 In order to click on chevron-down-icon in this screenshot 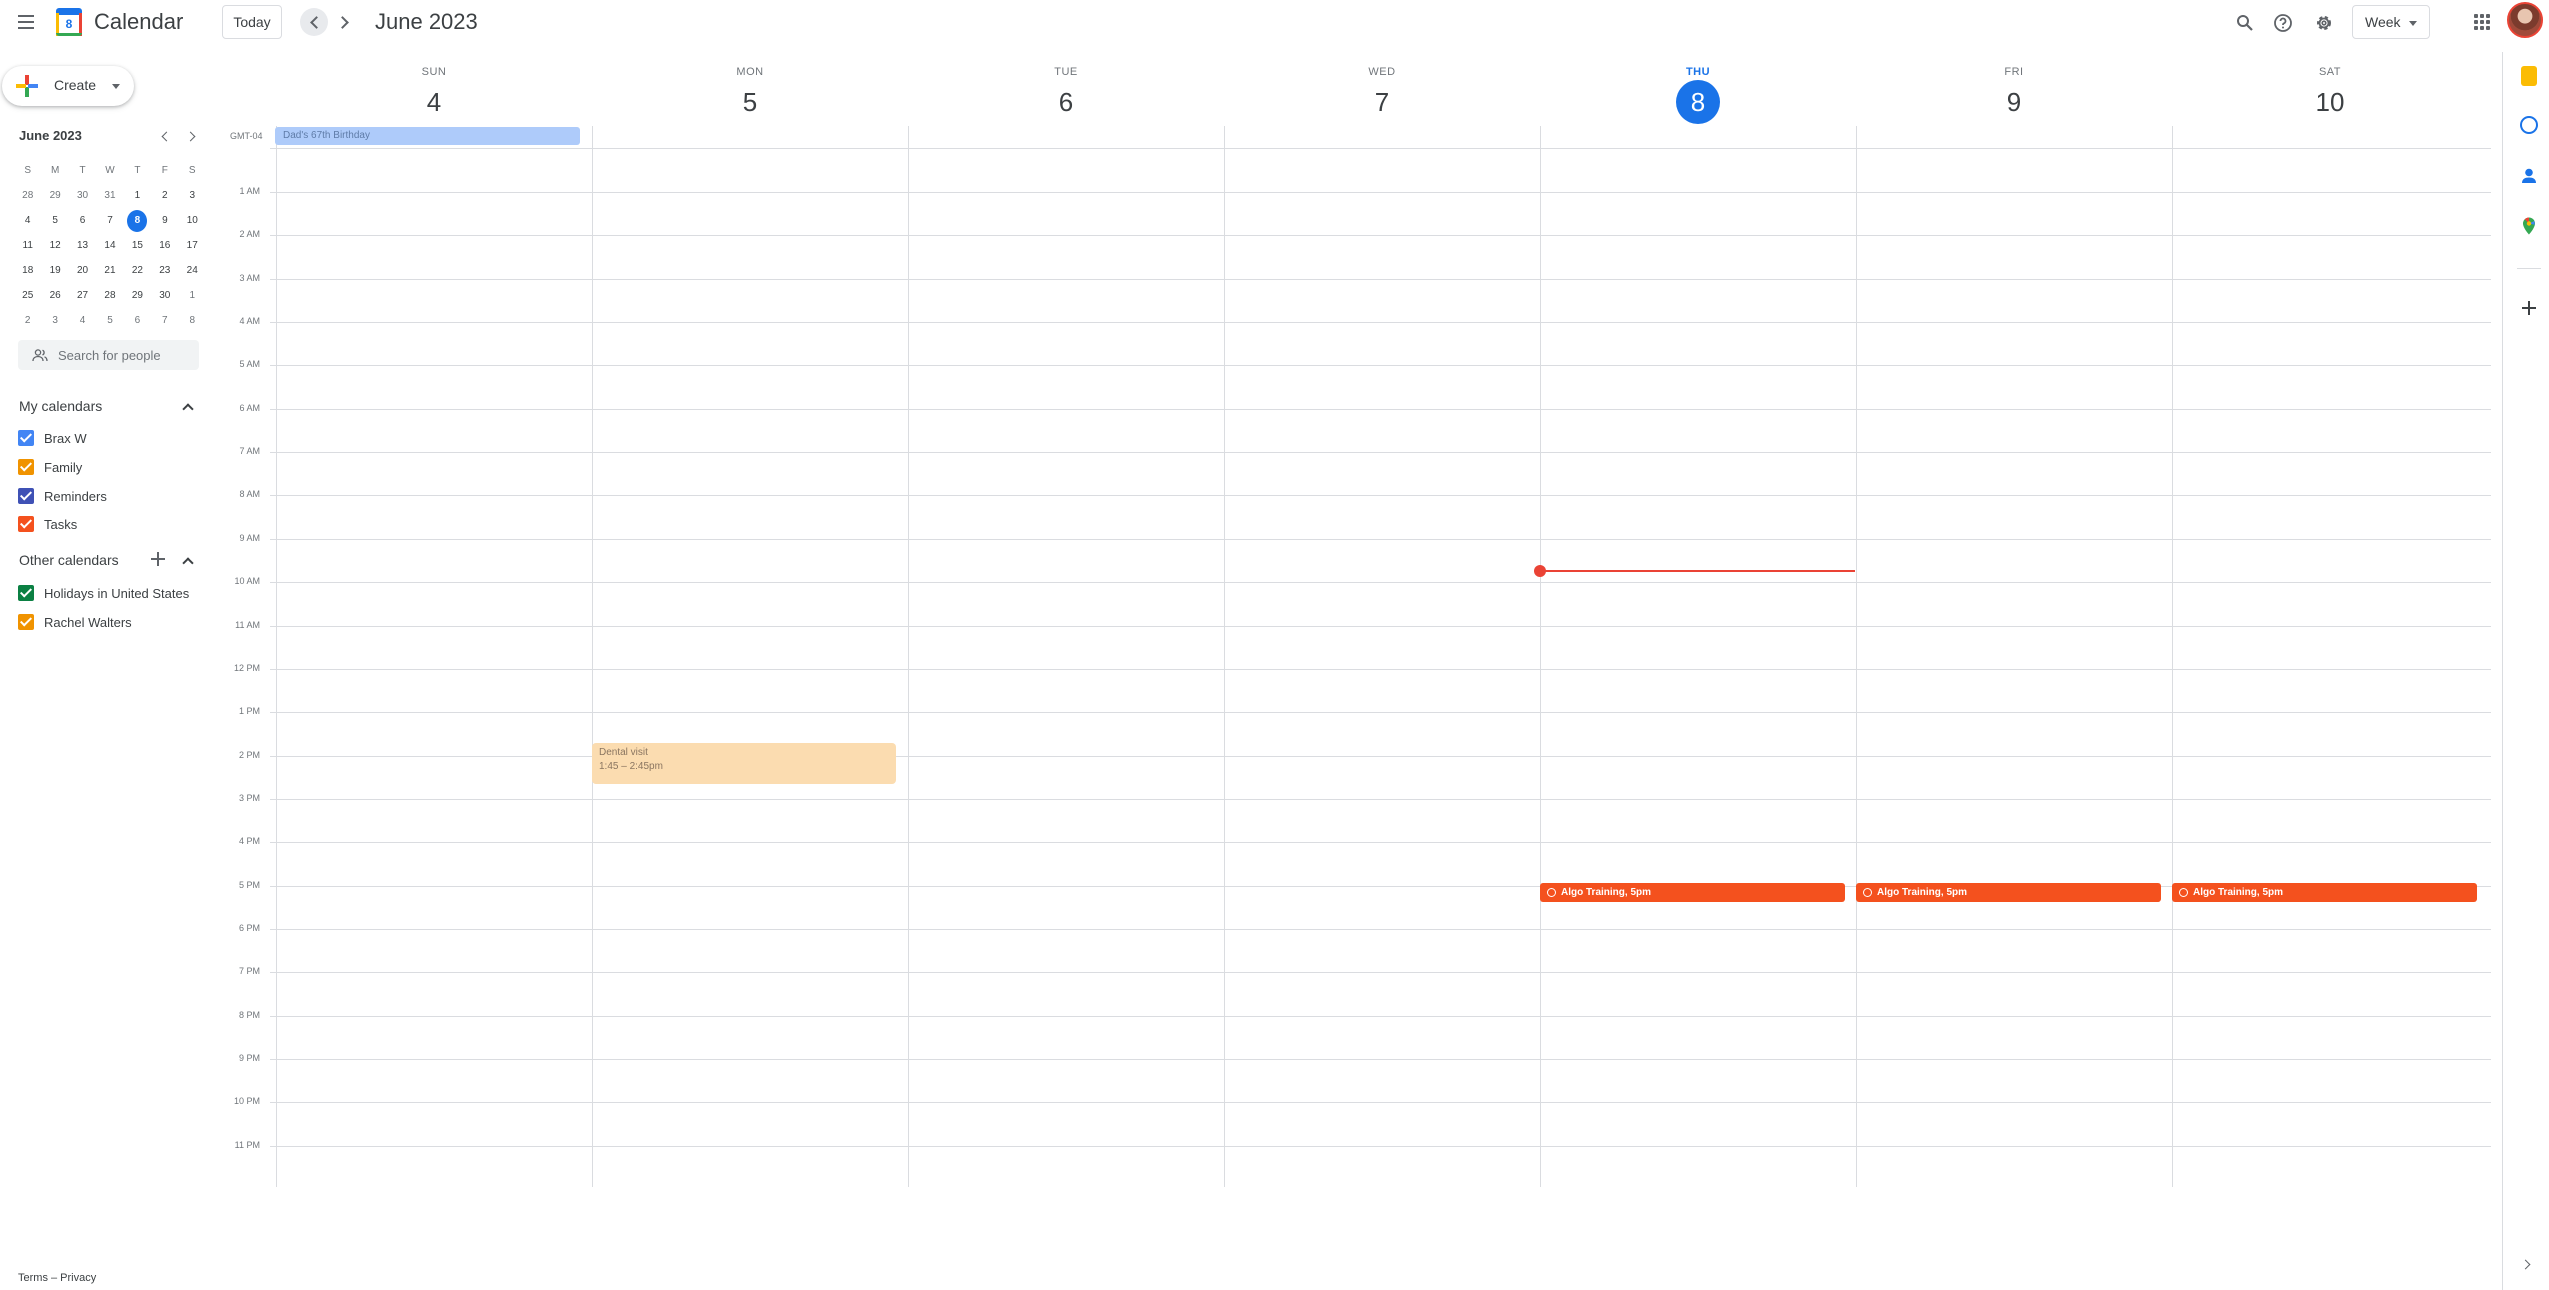, I will do `click(116, 86)`.